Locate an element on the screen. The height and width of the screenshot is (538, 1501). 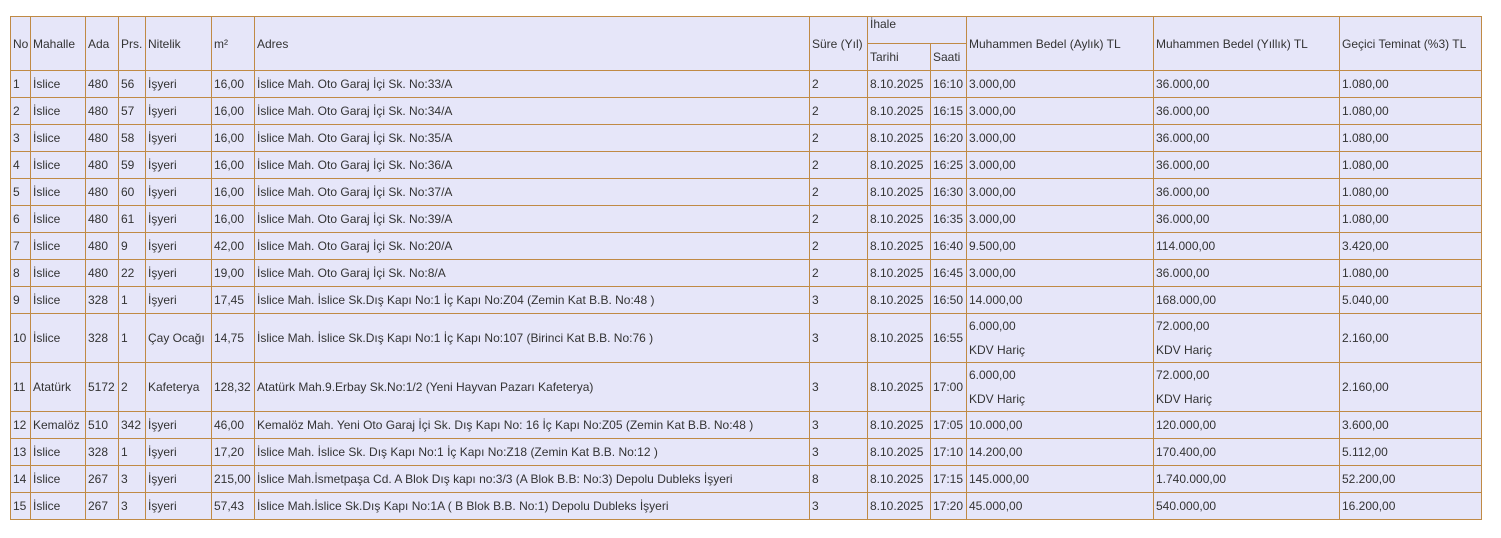
table-cell: İslice Mah. Oto Garaj İçi Sk. No:8/A is located at coordinates (532, 273).